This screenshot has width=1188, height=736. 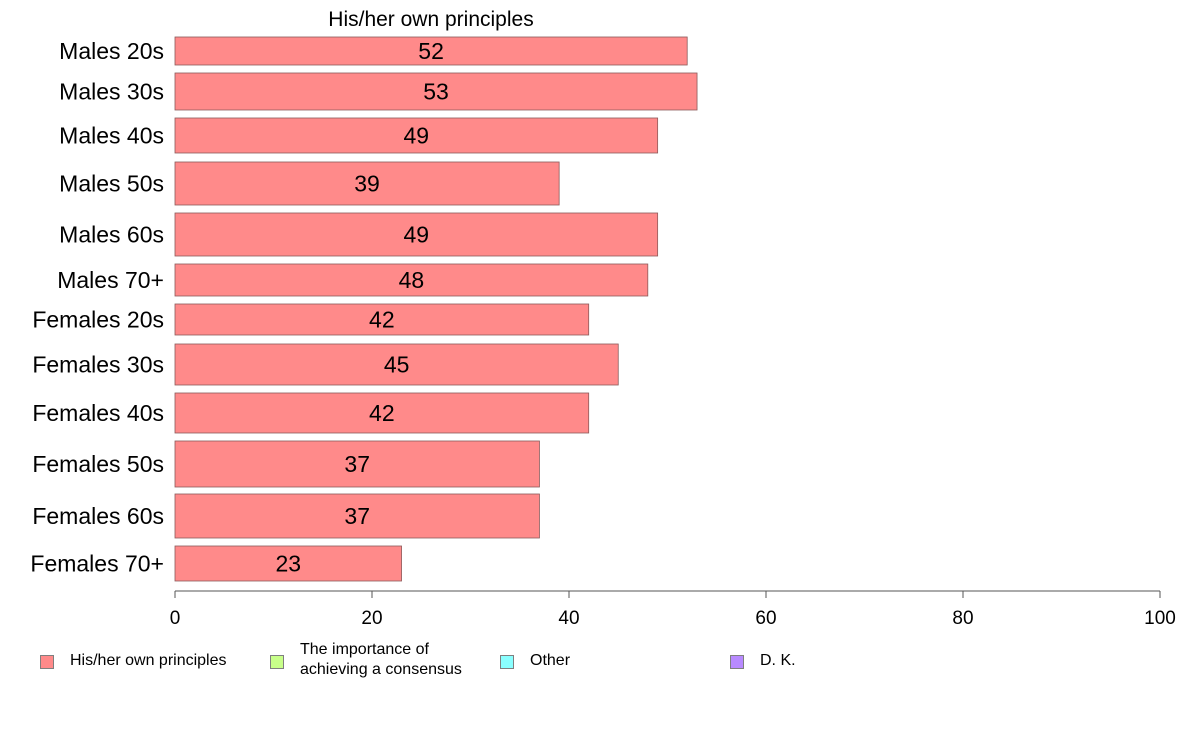 What do you see at coordinates (98, 413) in the screenshot?
I see `category-label: Females 40s` at bounding box center [98, 413].